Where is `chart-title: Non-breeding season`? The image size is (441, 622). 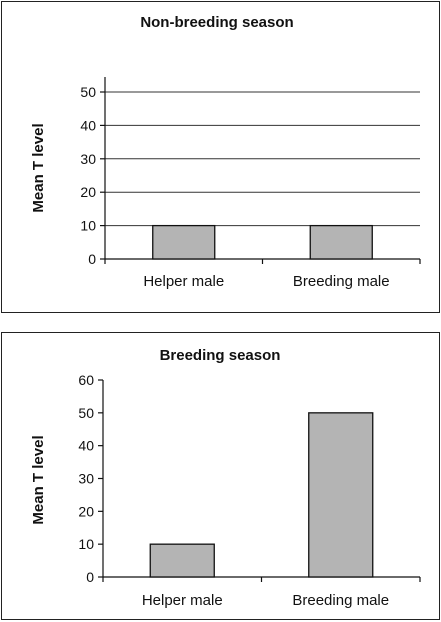 chart-title: Non-breeding season is located at coordinates (216, 22).